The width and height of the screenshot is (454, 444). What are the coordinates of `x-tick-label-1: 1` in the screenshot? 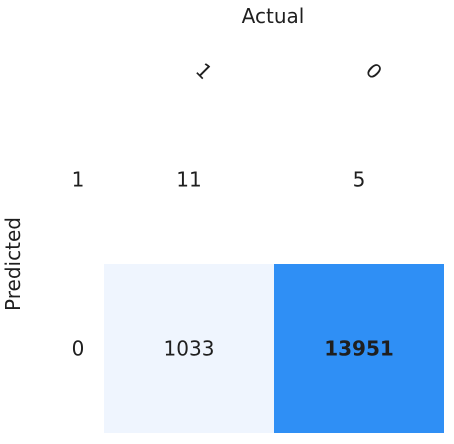 It's located at (204, 71).